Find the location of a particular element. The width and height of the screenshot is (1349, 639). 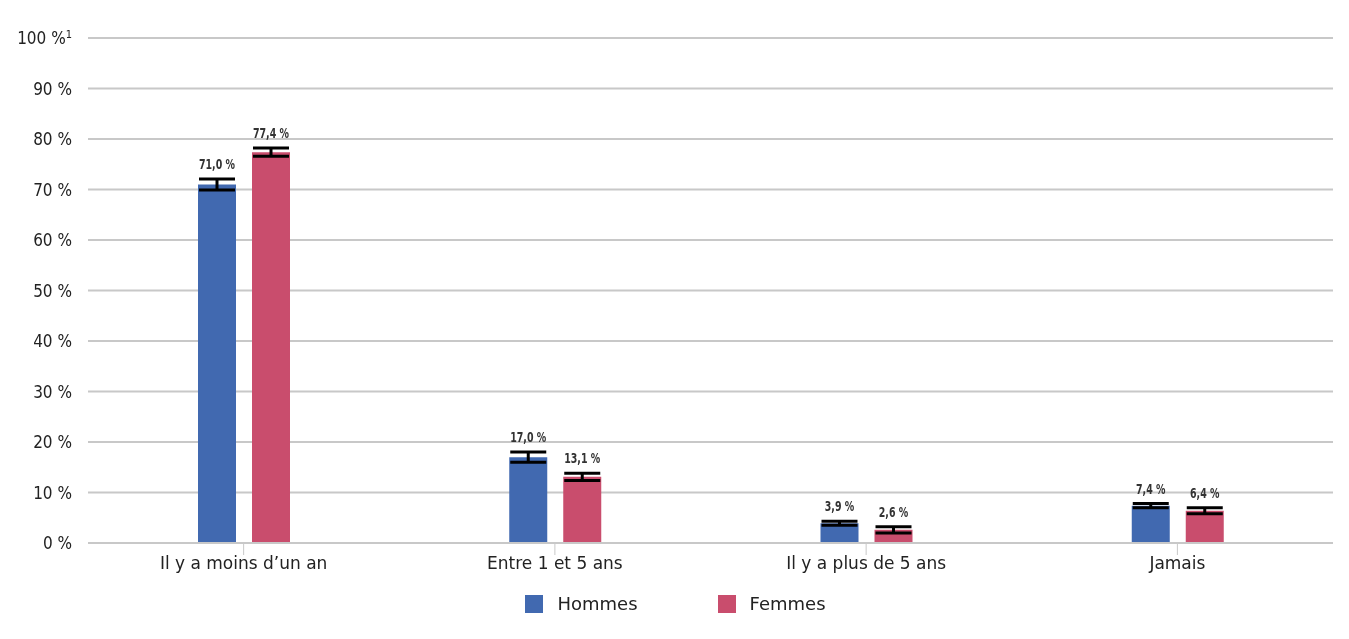

legend-label: Hommes is located at coordinates (597, 603).